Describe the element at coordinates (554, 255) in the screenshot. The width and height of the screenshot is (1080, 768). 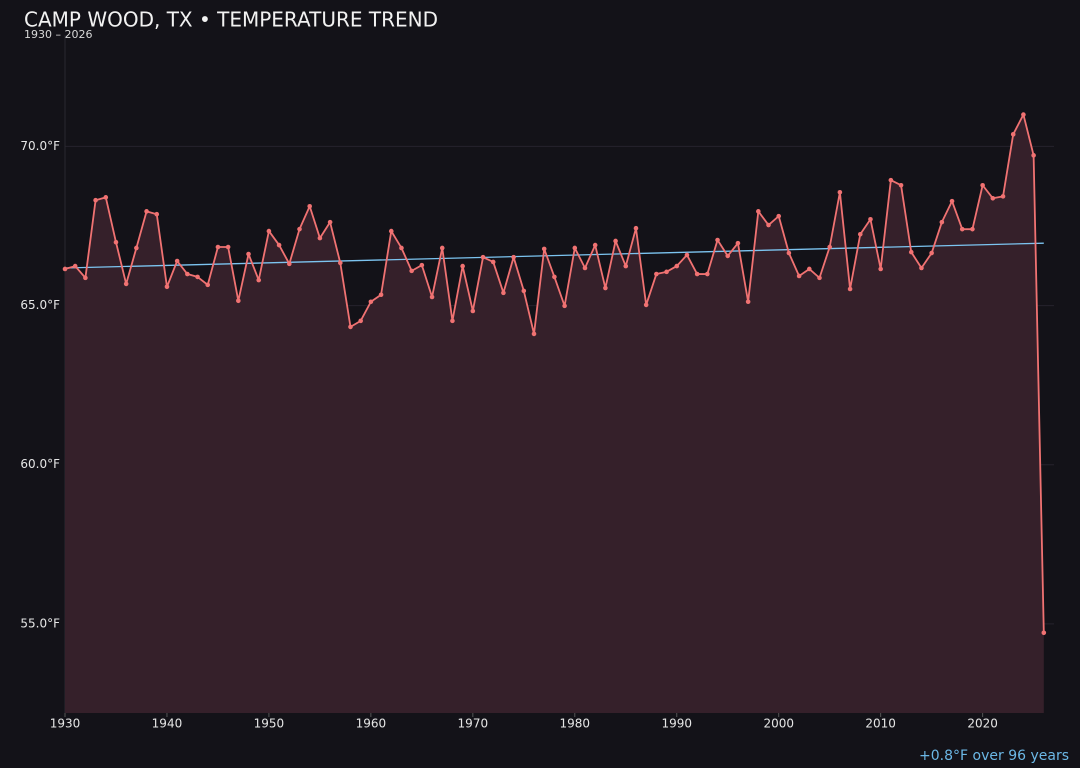
I see `trend-line` at that location.